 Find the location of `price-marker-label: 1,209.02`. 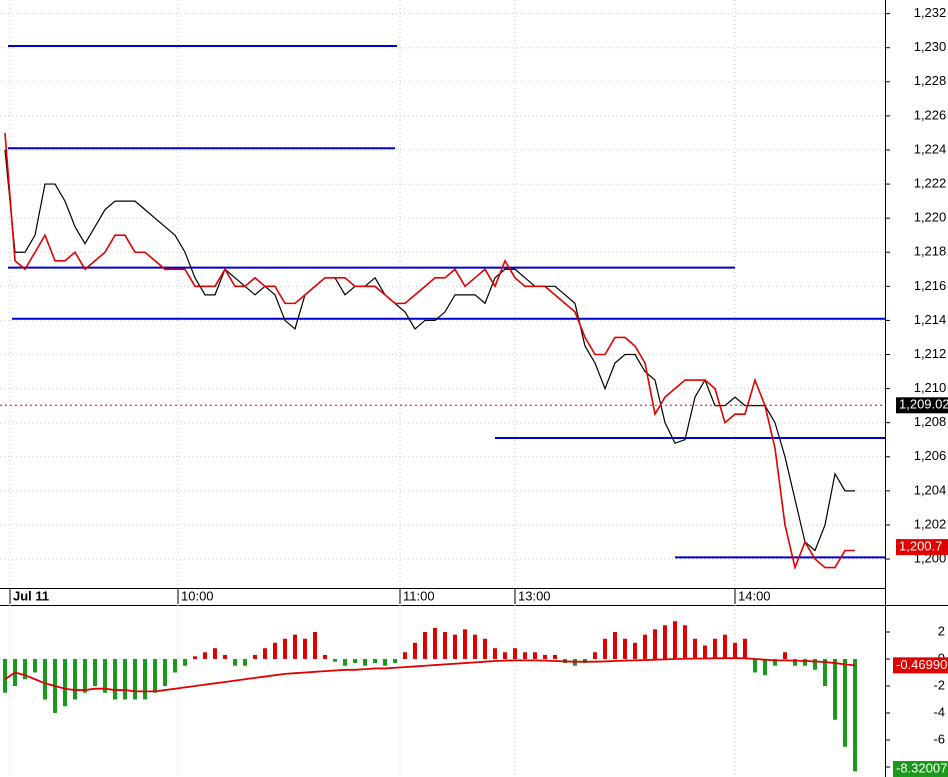

price-marker-label: 1,209.02 is located at coordinates (923, 404).